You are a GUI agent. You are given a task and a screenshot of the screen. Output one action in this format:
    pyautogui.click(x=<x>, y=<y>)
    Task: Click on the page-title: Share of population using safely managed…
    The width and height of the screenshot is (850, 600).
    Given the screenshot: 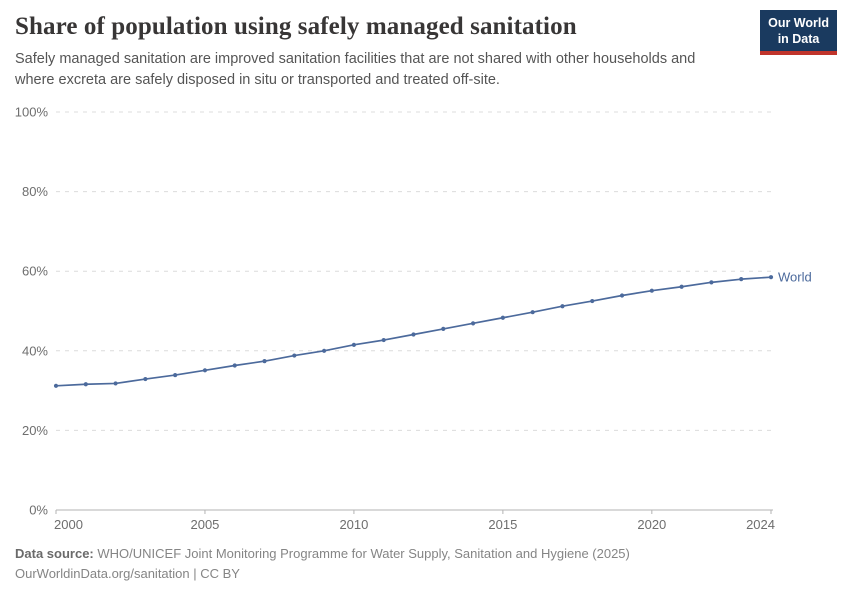 What is the action you would take?
    pyautogui.click(x=296, y=26)
    